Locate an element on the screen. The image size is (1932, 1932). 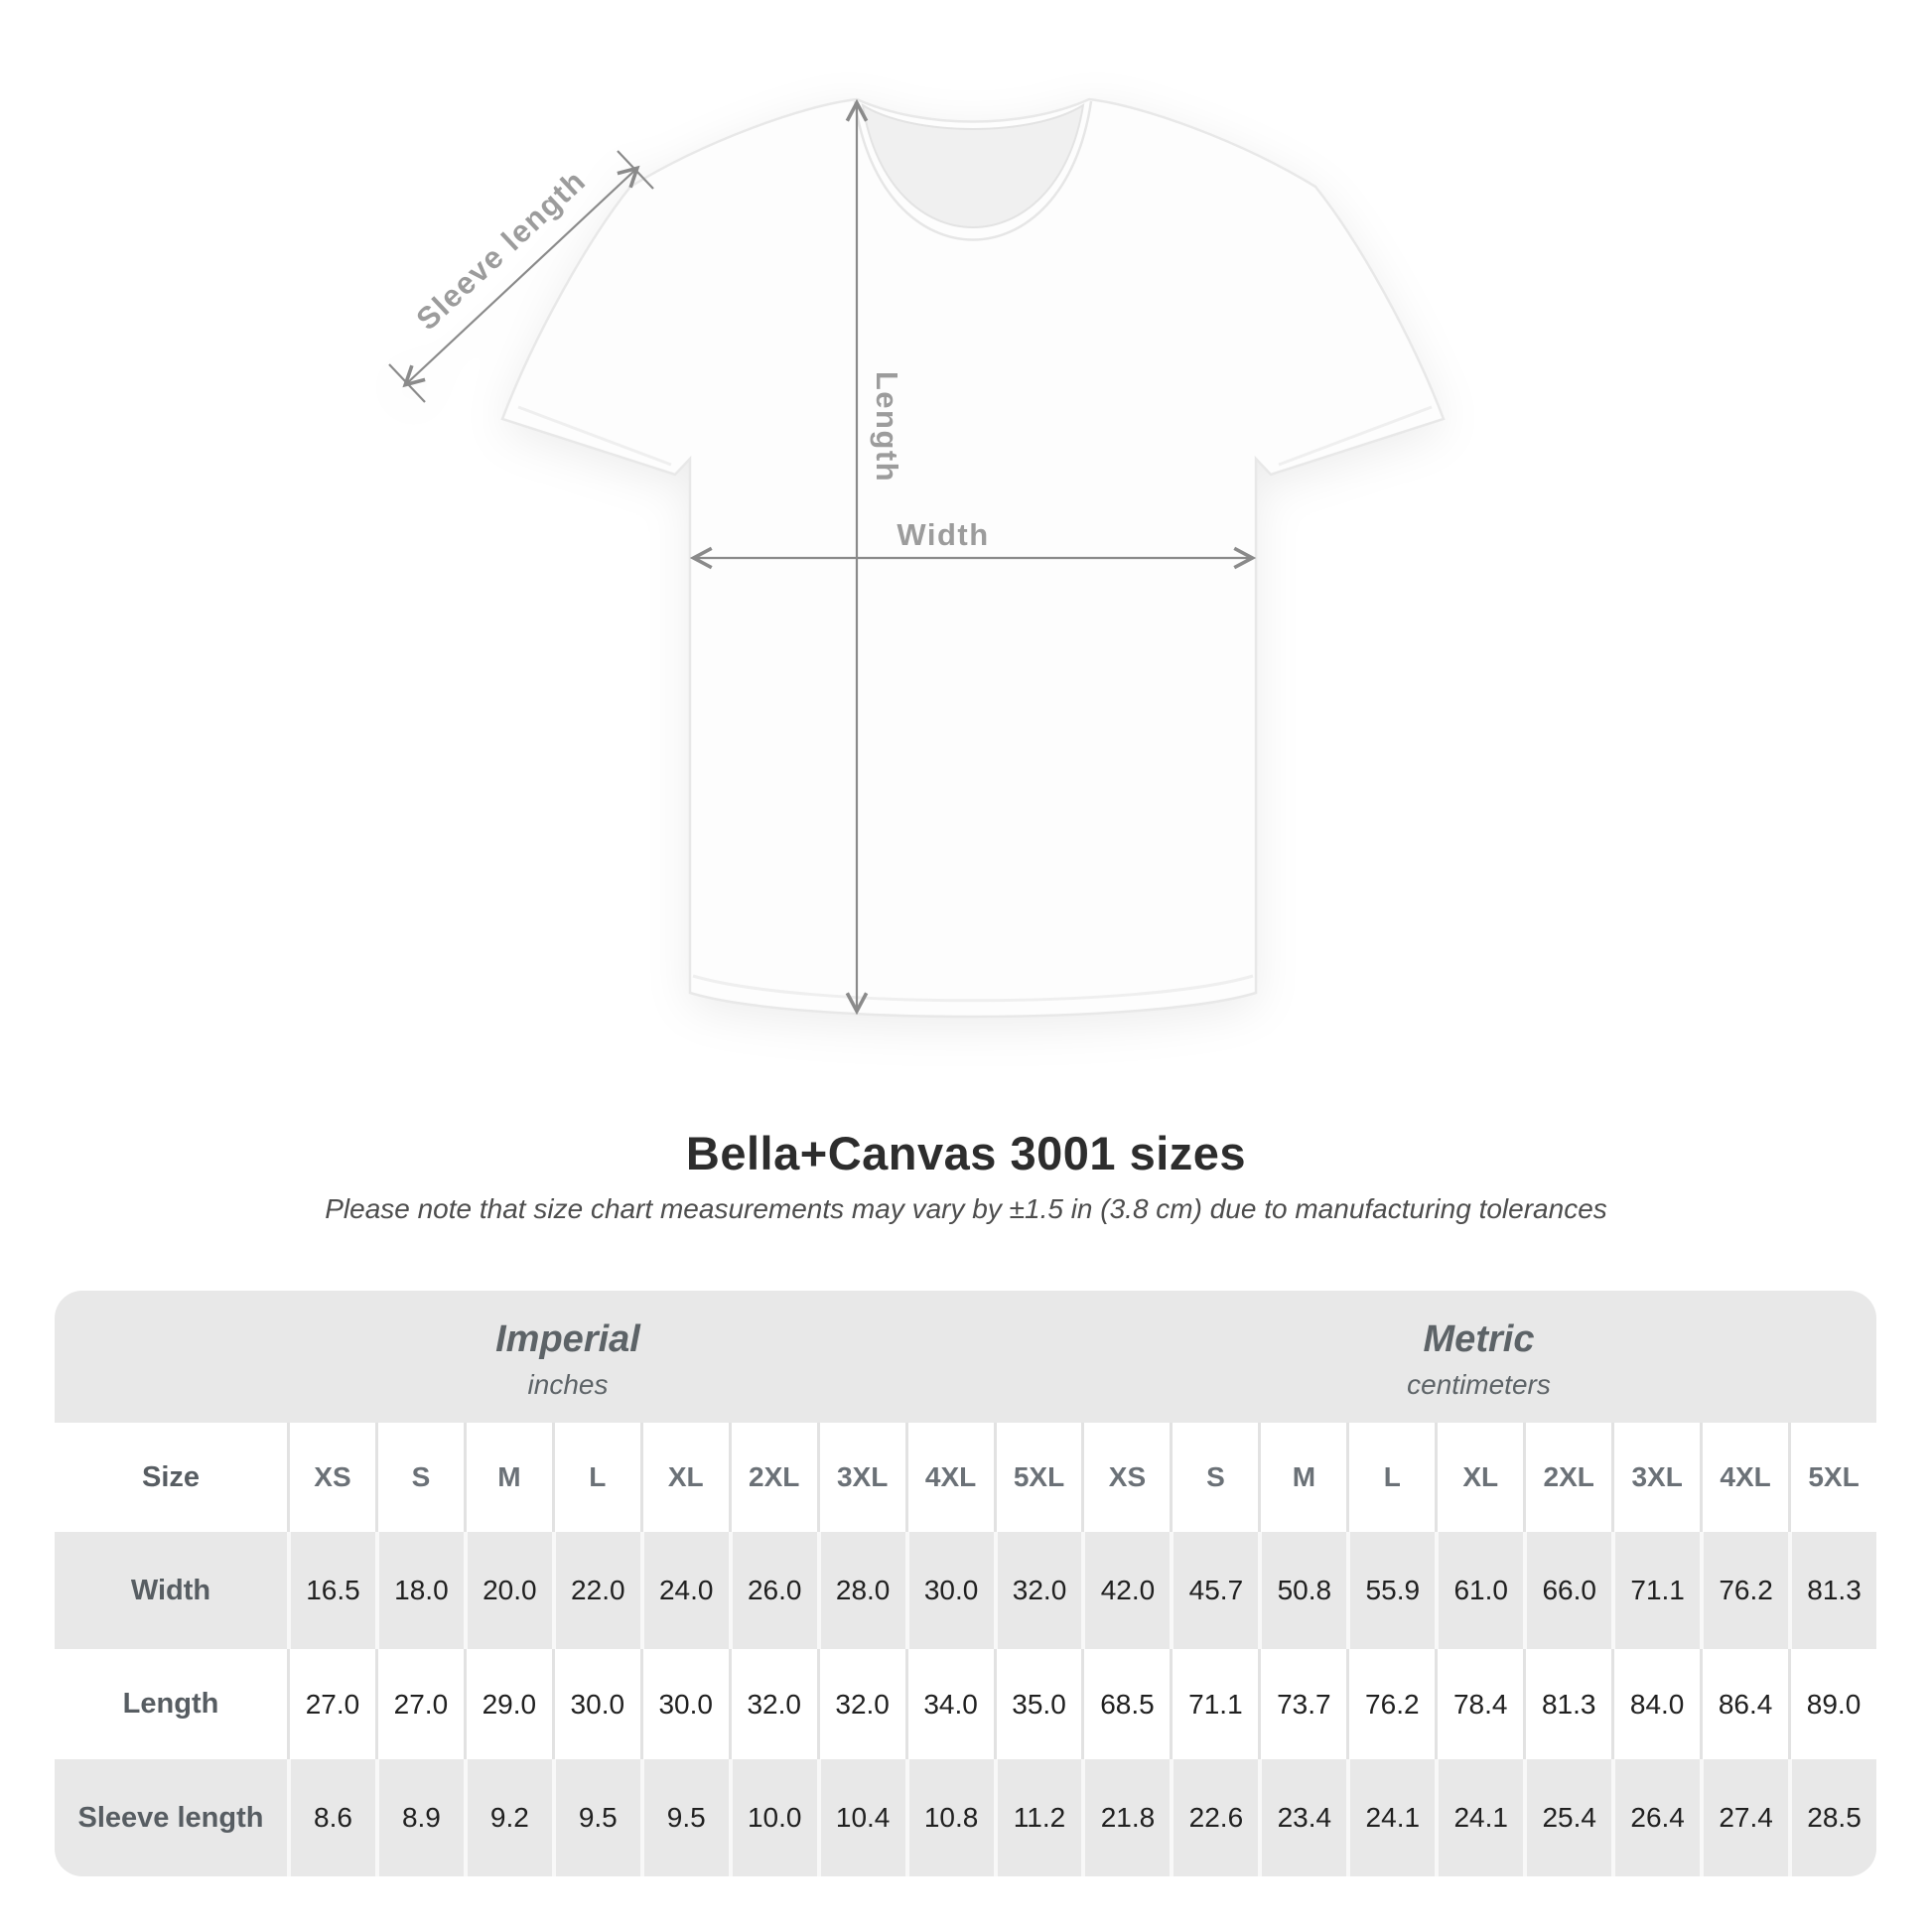
length-label: Length is located at coordinates (887, 426).